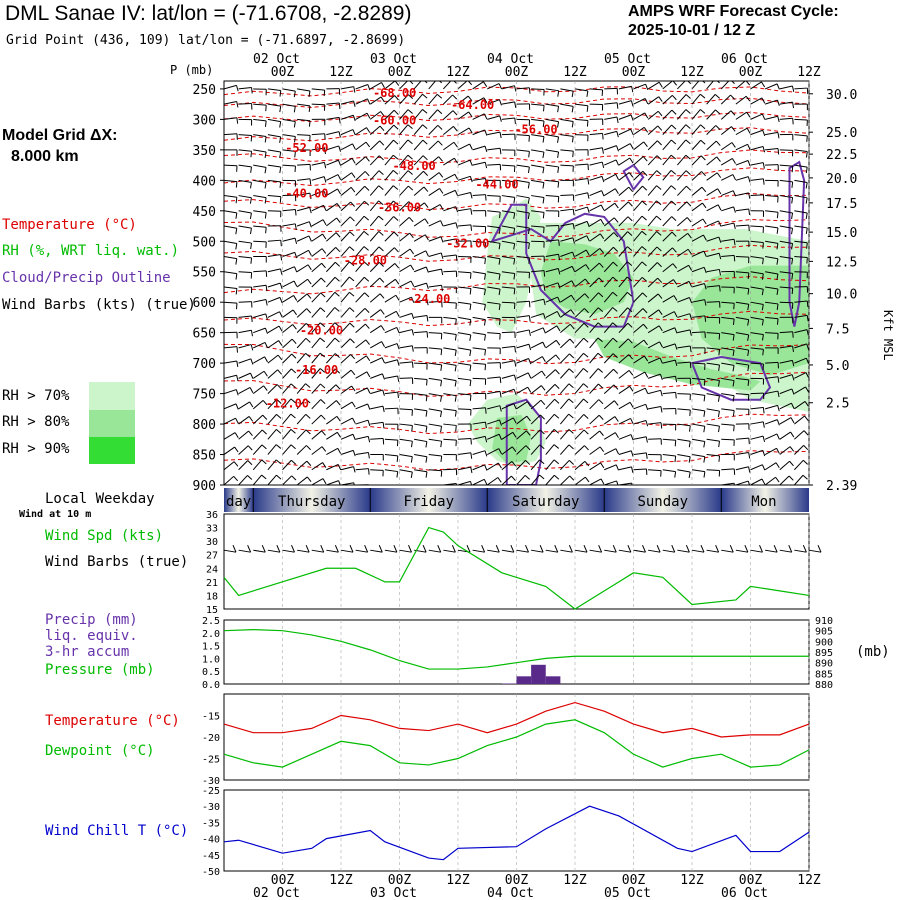 This screenshot has width=900, height=900. Describe the element at coordinates (36, 449) in the screenshot. I see `legend-rh90-label: RH > 90%` at that location.